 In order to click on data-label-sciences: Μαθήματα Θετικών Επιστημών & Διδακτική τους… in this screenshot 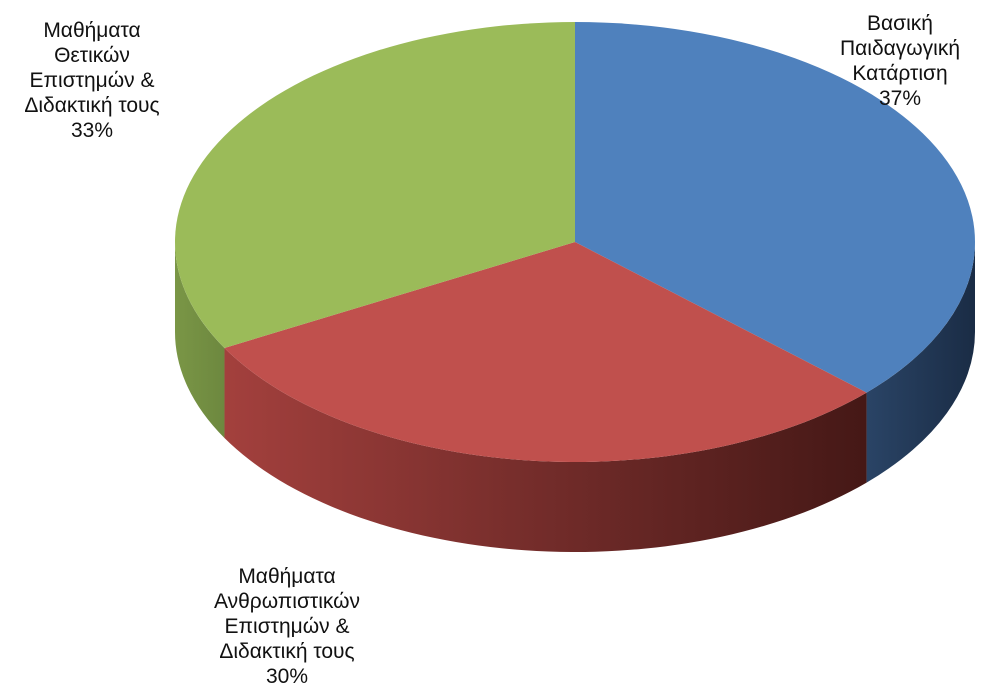, I will do `click(91, 80)`.